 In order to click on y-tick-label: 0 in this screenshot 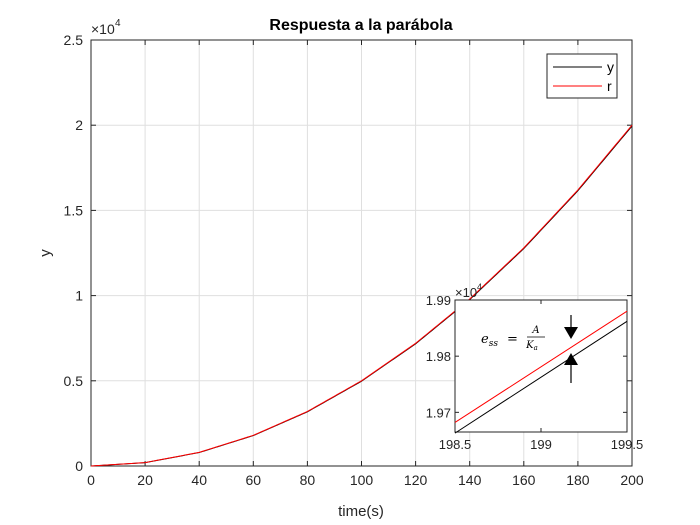, I will do `click(79, 466)`.